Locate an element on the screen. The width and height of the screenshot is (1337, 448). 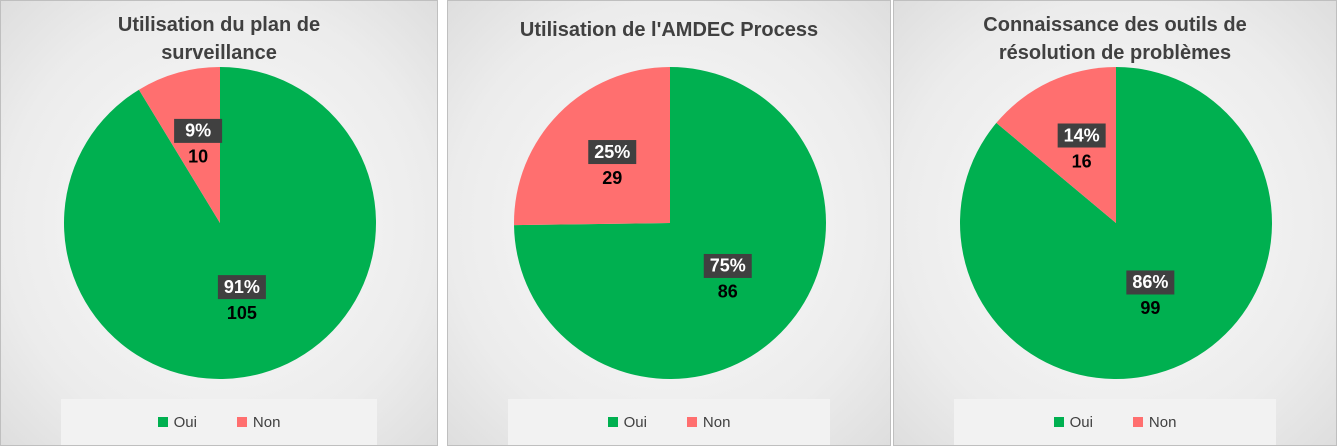
percent-label: 75% is located at coordinates (728, 266).